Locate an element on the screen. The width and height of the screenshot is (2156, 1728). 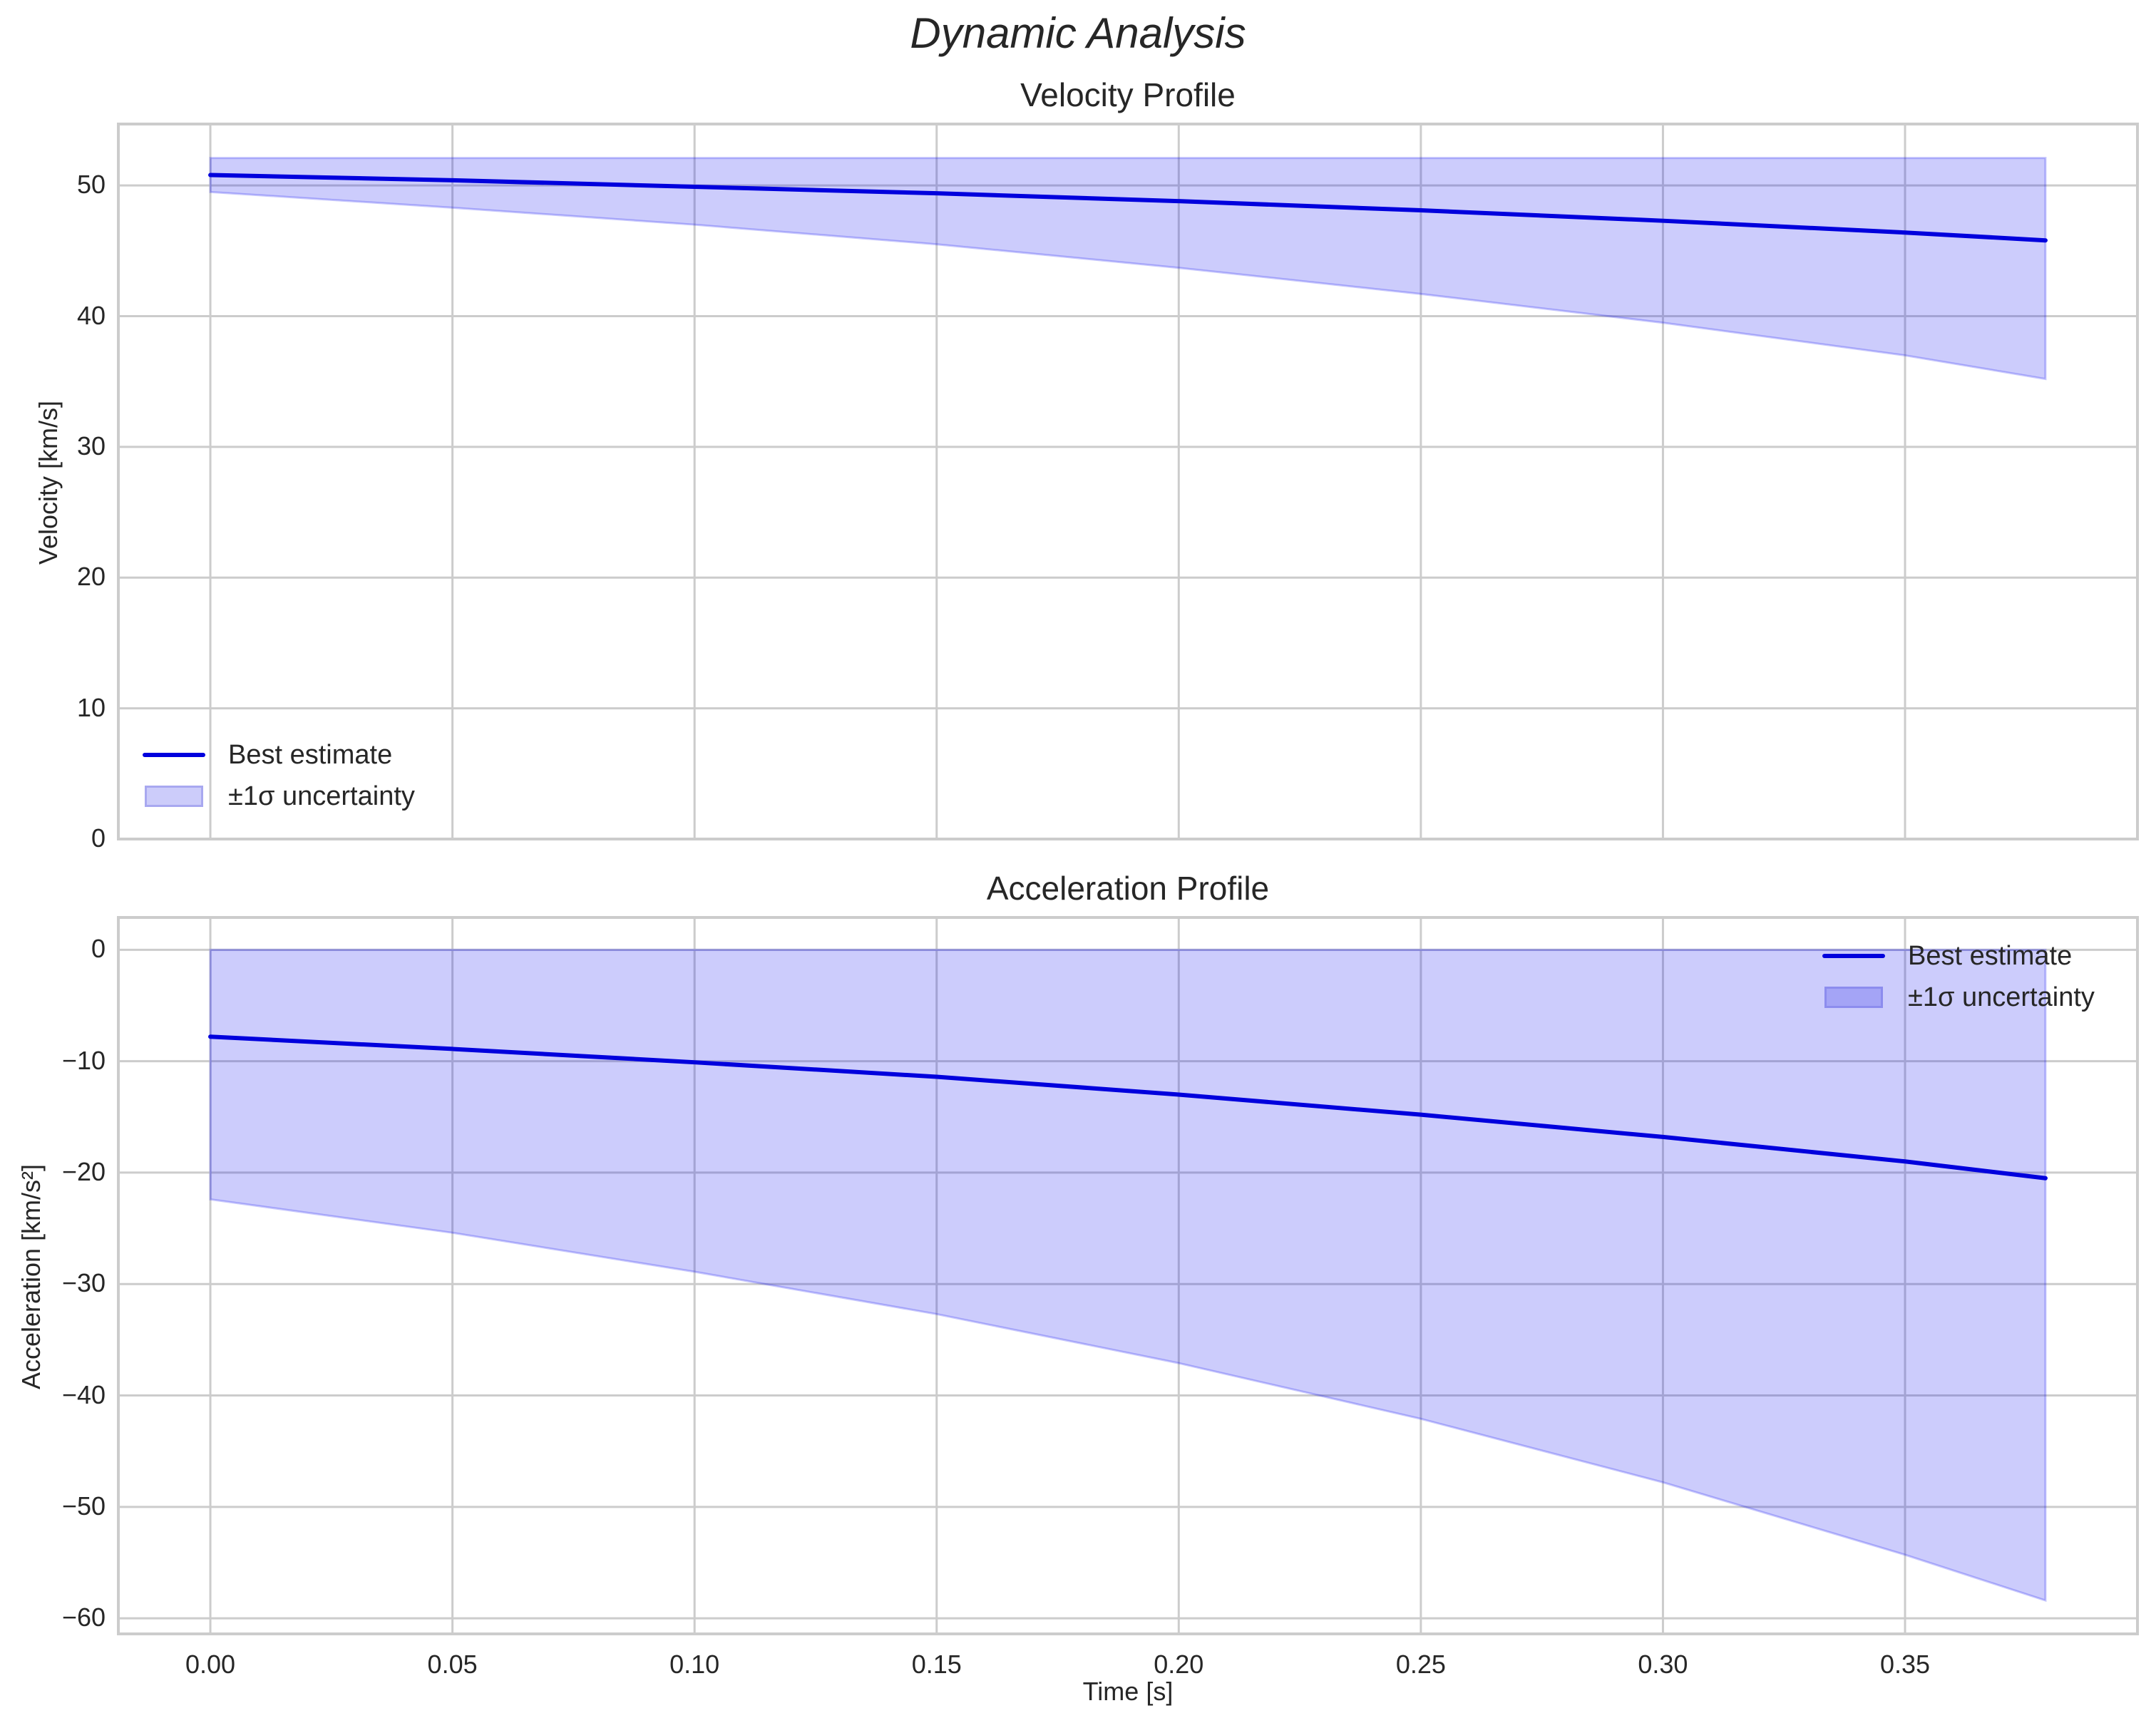
x-tick-label: 0.25 is located at coordinates (1420, 1664).